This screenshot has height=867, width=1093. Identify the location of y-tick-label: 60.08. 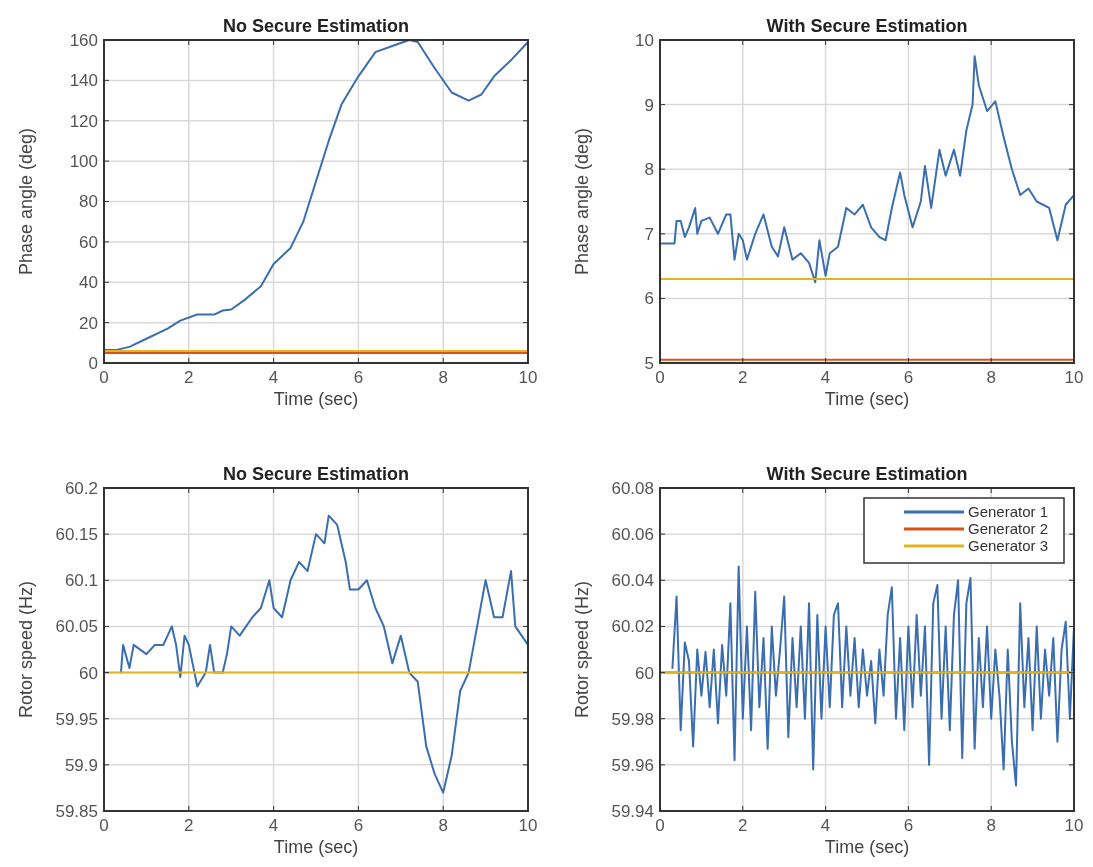
(632, 488).